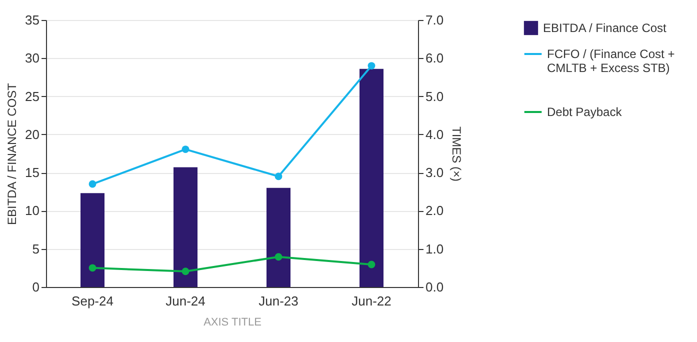  I want to click on y2-tick-label: 6.0, so click(435, 58).